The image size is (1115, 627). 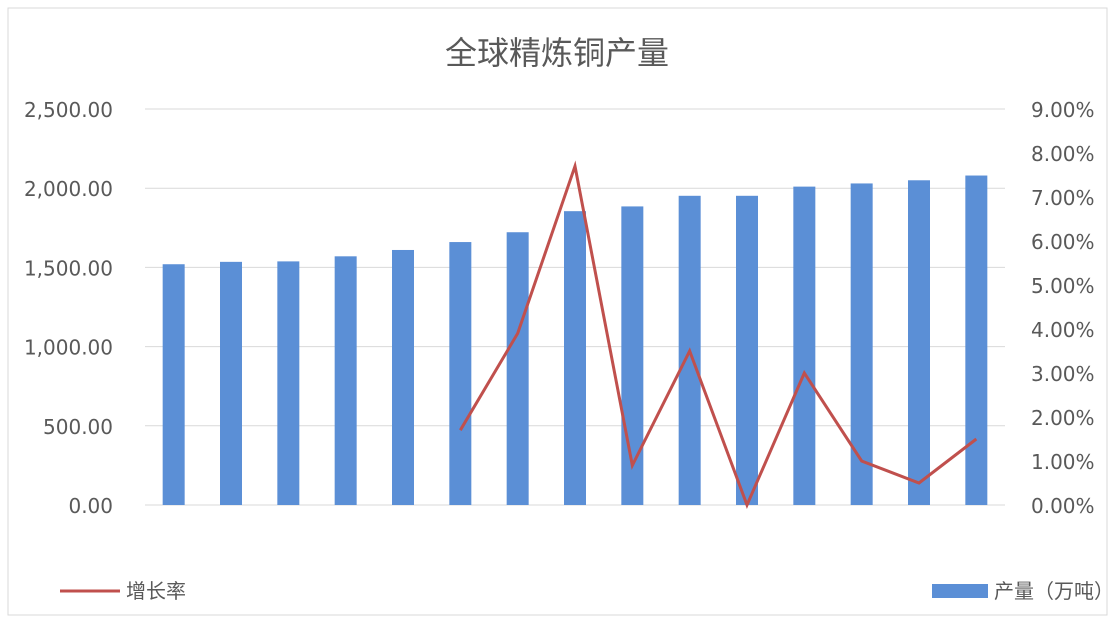 I want to click on left-tick-label: 2,500.00, so click(x=68, y=110).